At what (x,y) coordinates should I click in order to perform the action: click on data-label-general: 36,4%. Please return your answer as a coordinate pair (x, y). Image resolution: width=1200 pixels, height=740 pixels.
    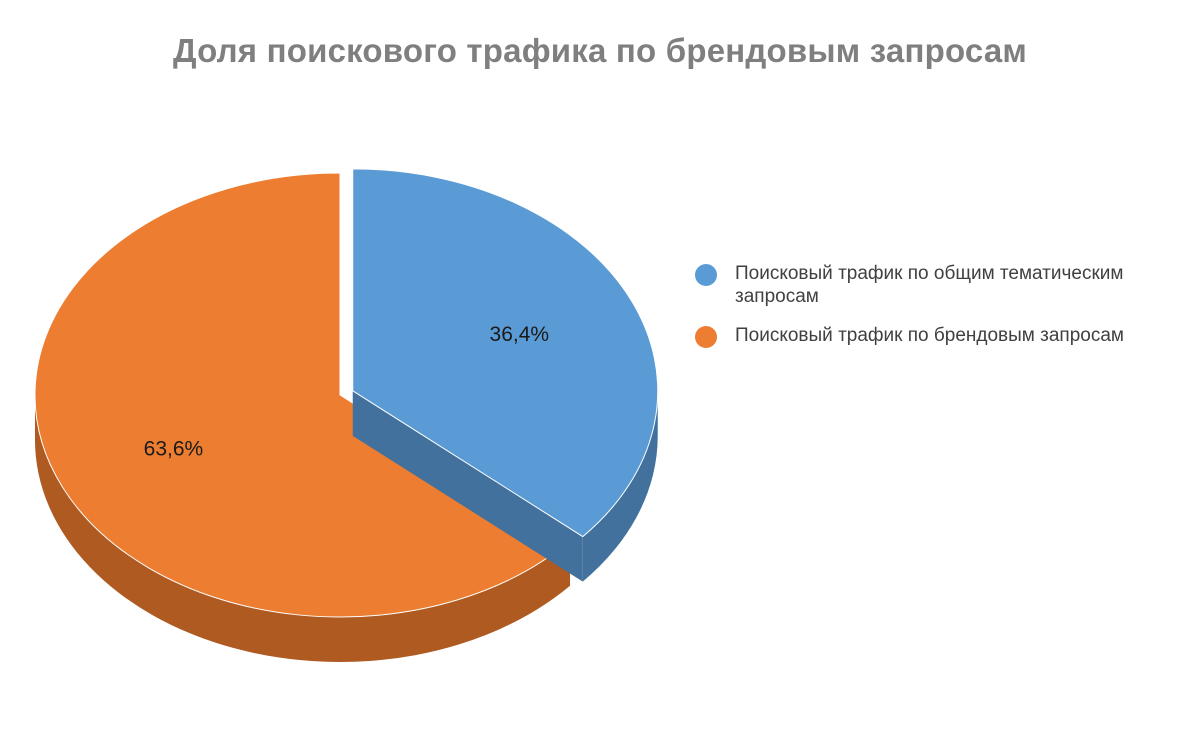
    Looking at the image, I should click on (520, 334).